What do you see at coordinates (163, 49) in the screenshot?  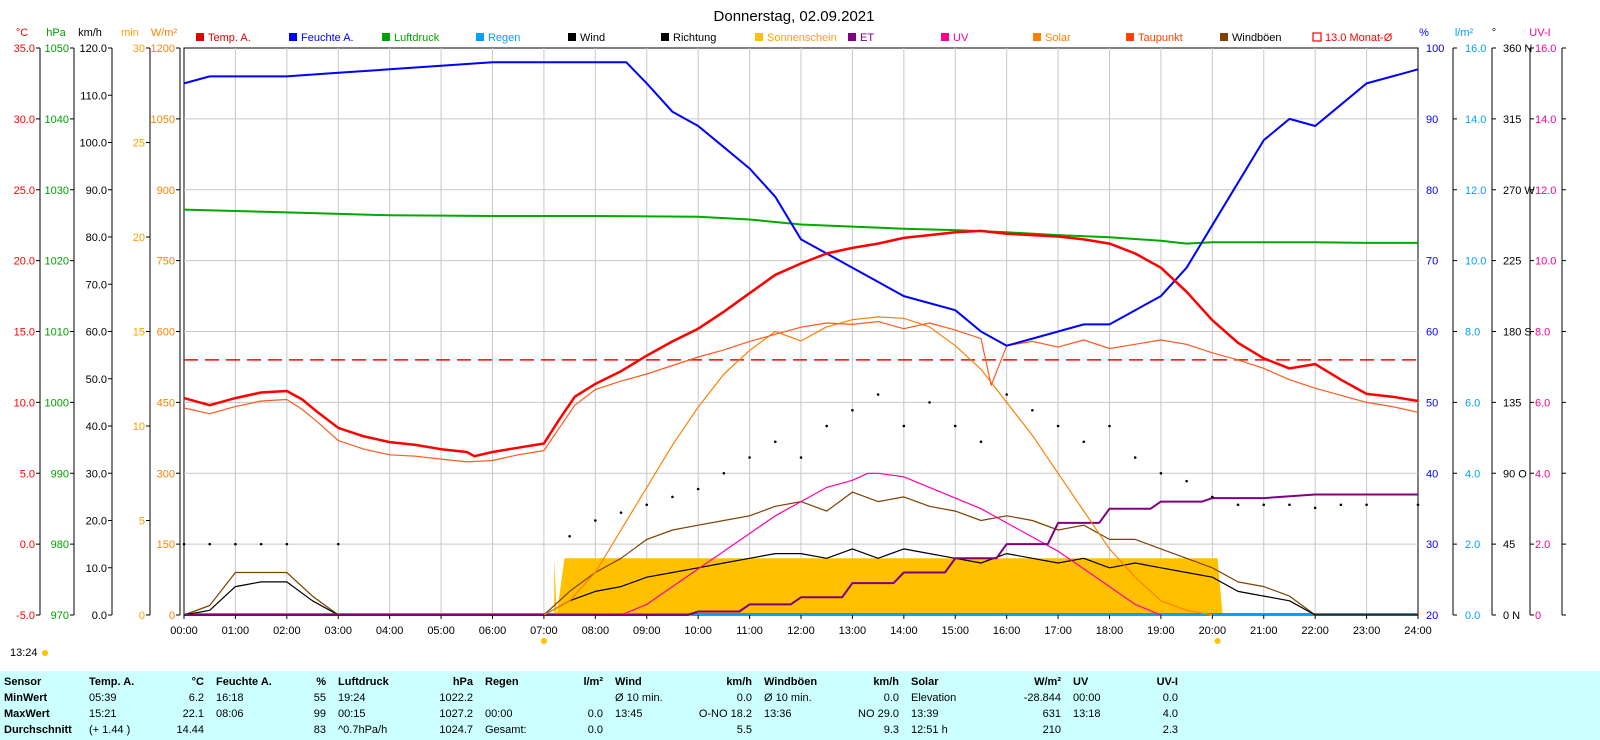 I see `axis-tick-label: 1200` at bounding box center [163, 49].